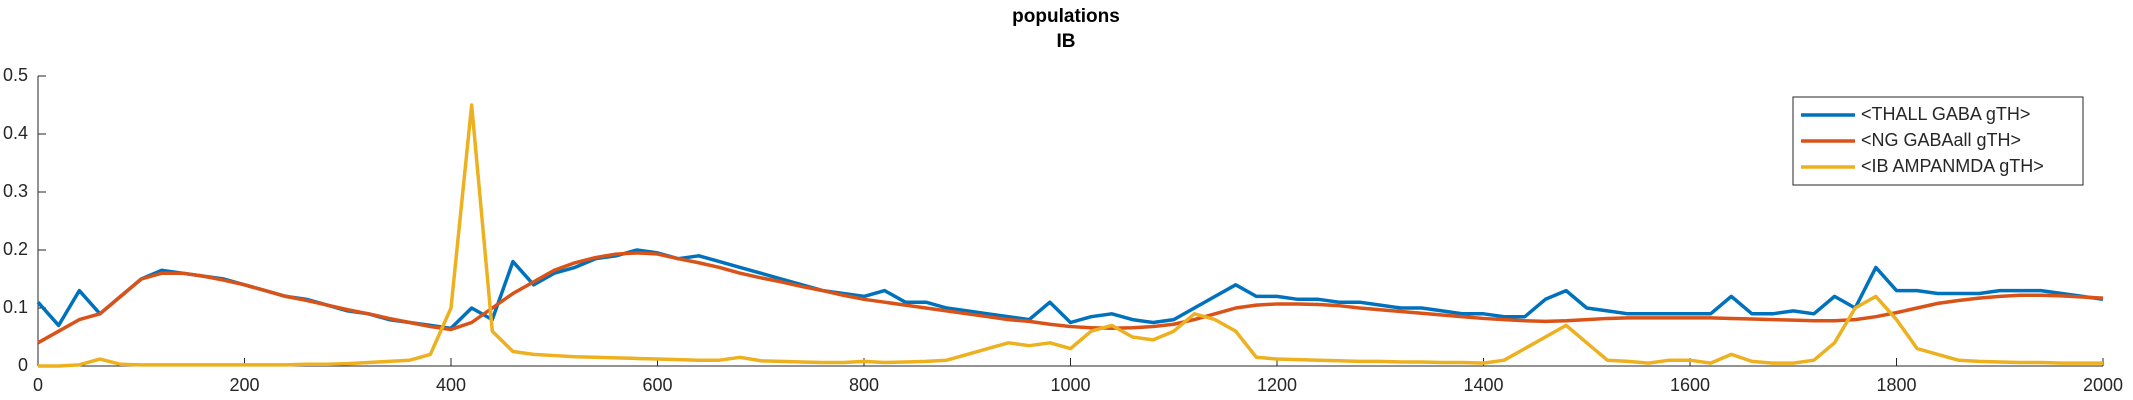 Image resolution: width=2133 pixels, height=400 pixels. I want to click on x-tick-label: 1000, so click(1070, 385).